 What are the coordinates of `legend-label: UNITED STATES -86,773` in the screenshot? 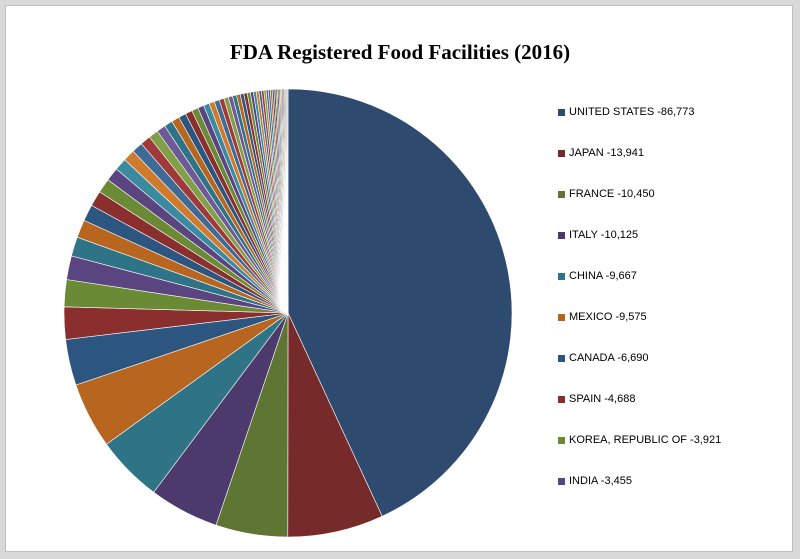 It's located at (632, 112).